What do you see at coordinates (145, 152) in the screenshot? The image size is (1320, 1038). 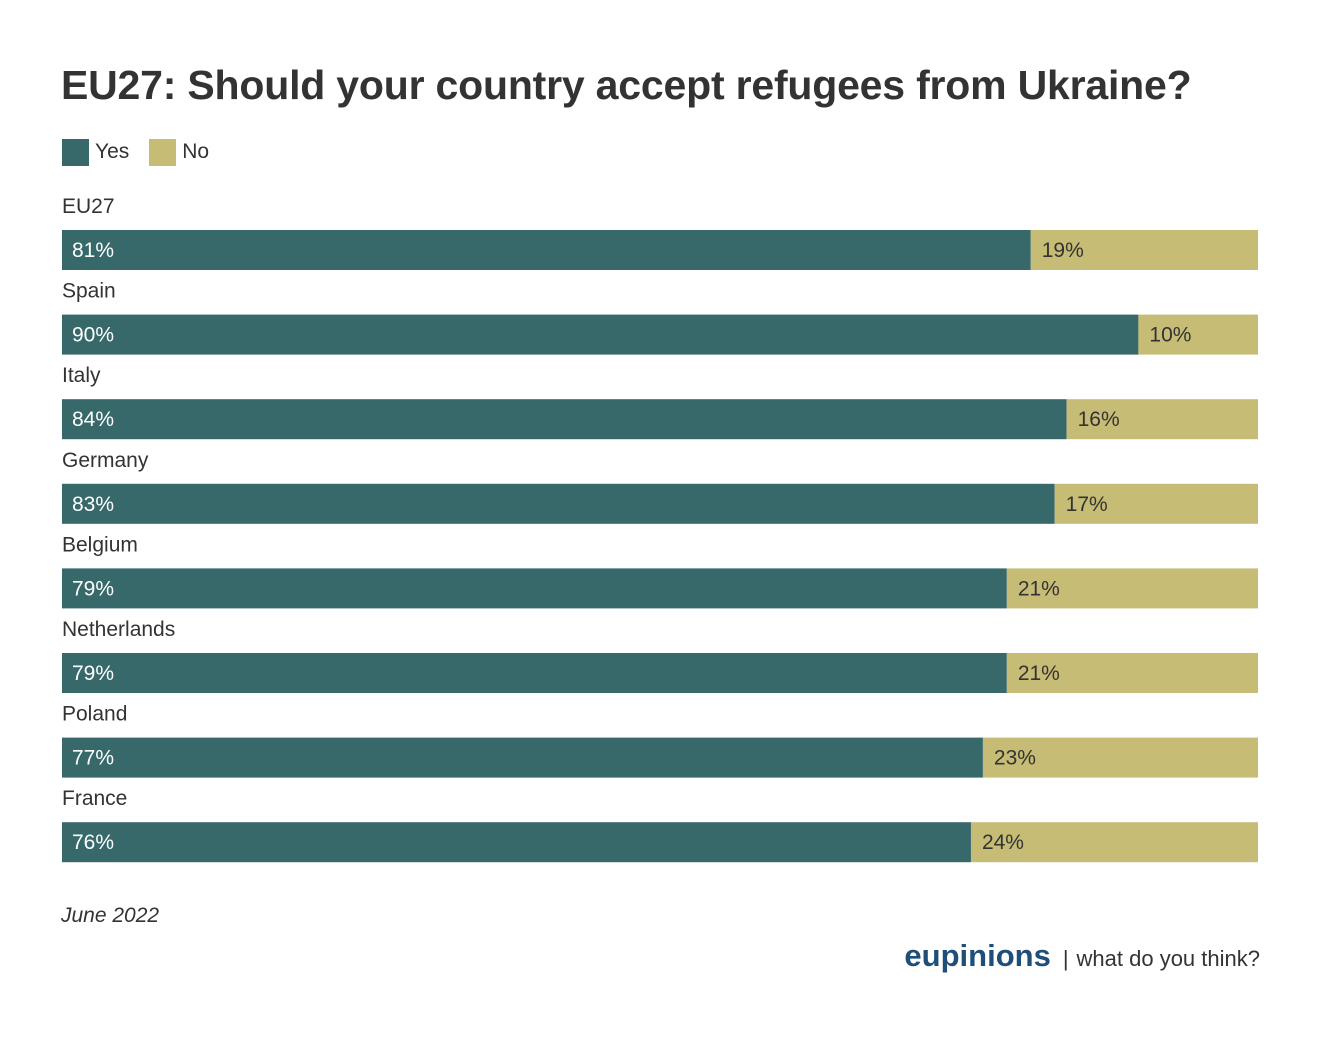 I see `legend: Yes No` at bounding box center [145, 152].